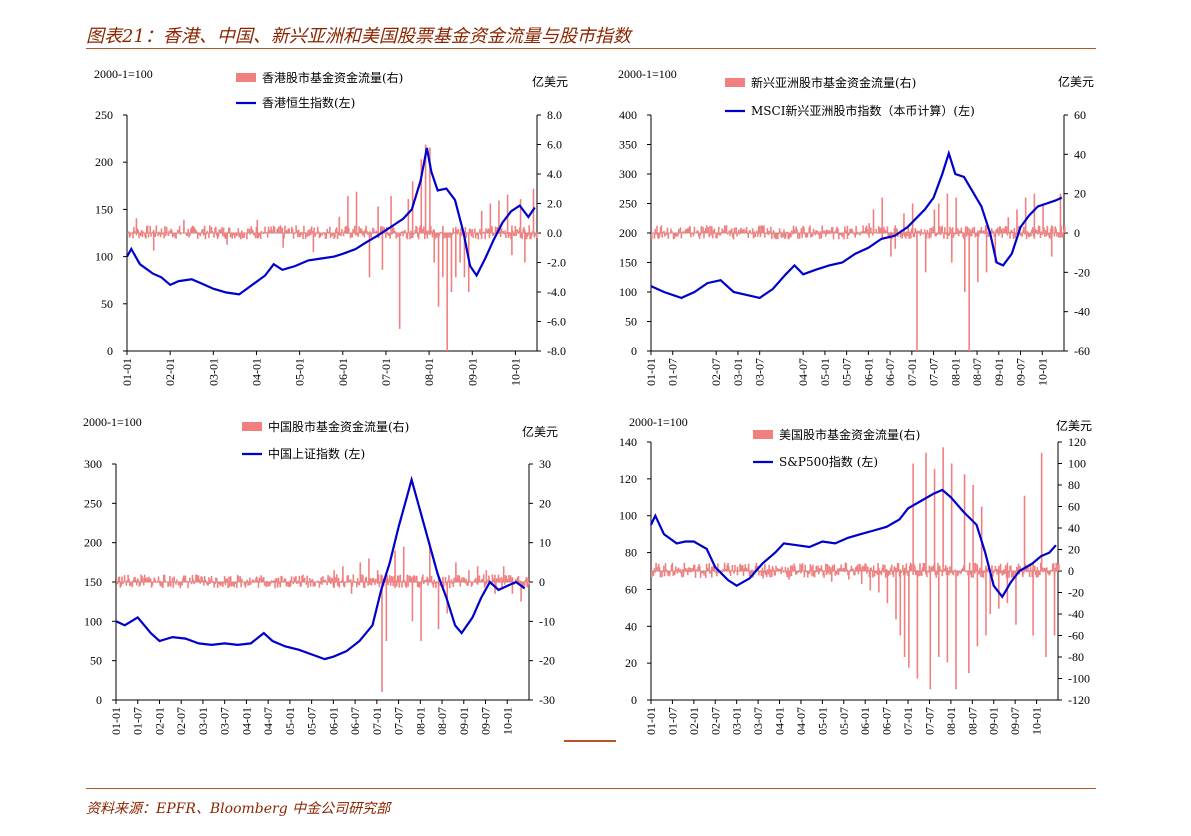  I want to click on x-tick-label: 10-01, so click(515, 372).